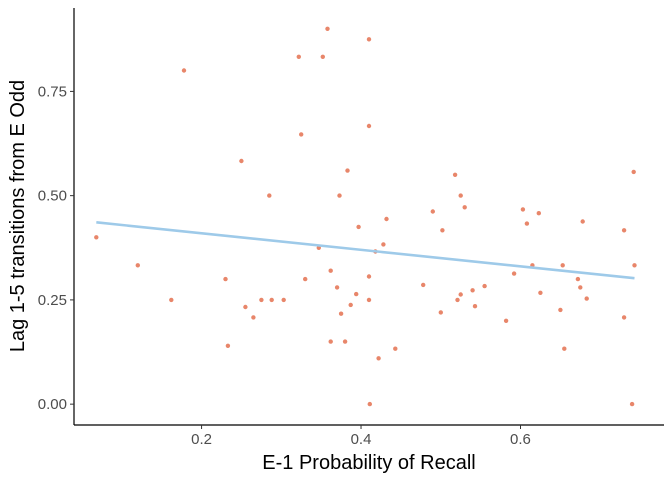 Image resolution: width=672 pixels, height=480 pixels. What do you see at coordinates (56, 248) in the screenshot?
I see `y-axis-ticks: 0.00 0.25 0.50 0.75` at bounding box center [56, 248].